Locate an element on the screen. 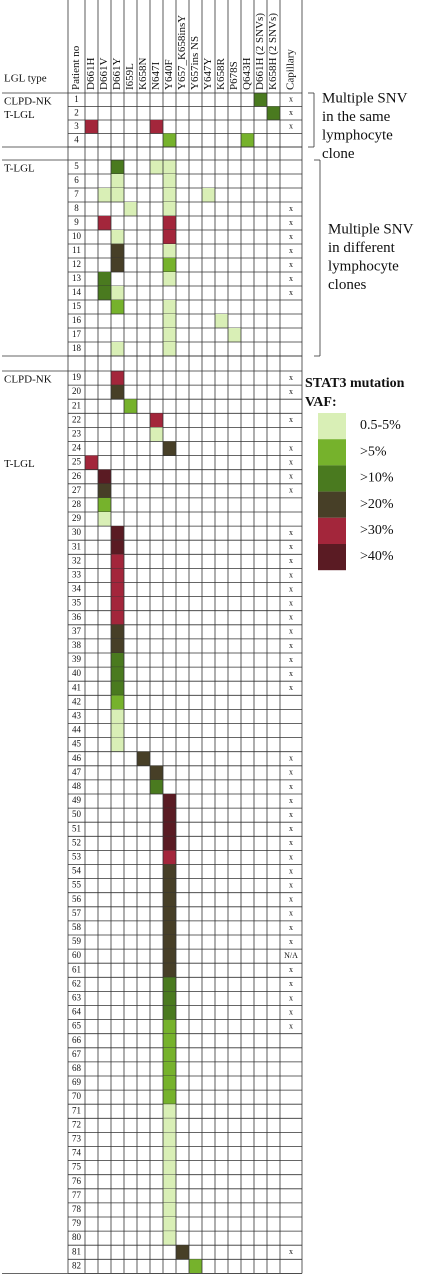 The image size is (429, 1280). legend-label: >20% is located at coordinates (377, 504).